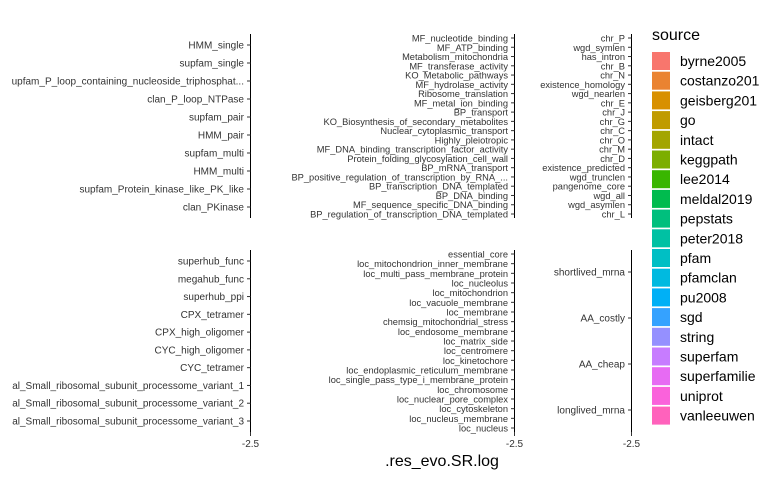  What do you see at coordinates (711, 238) in the screenshot?
I see `legend-label: peter2018` at bounding box center [711, 238].